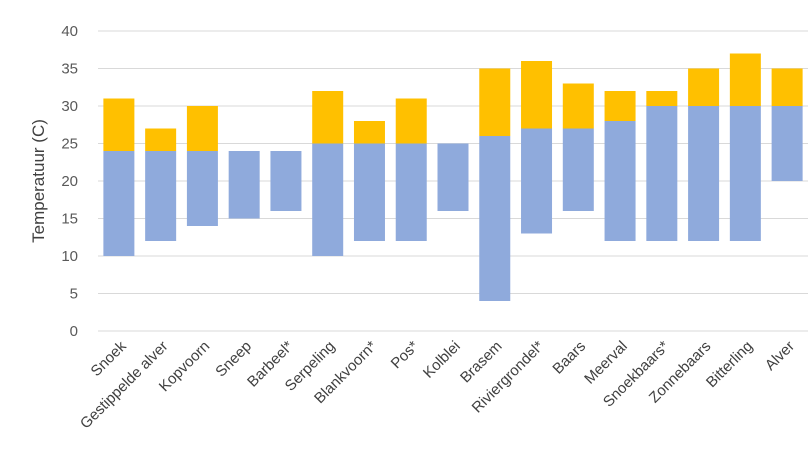  I want to click on y-tick-label: 25, so click(69, 144).